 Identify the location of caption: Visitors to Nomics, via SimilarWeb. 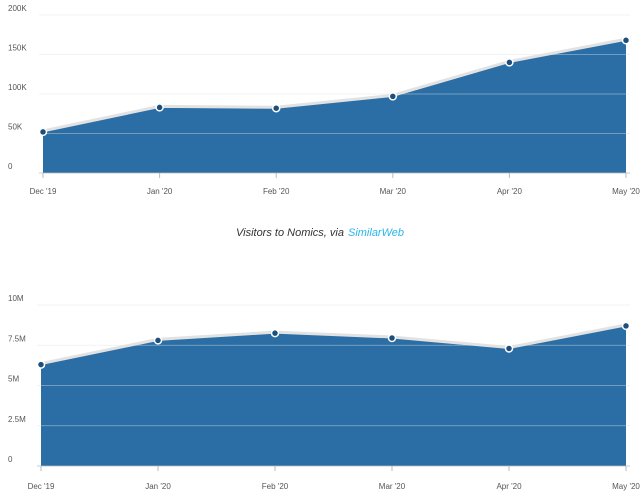
(320, 233).